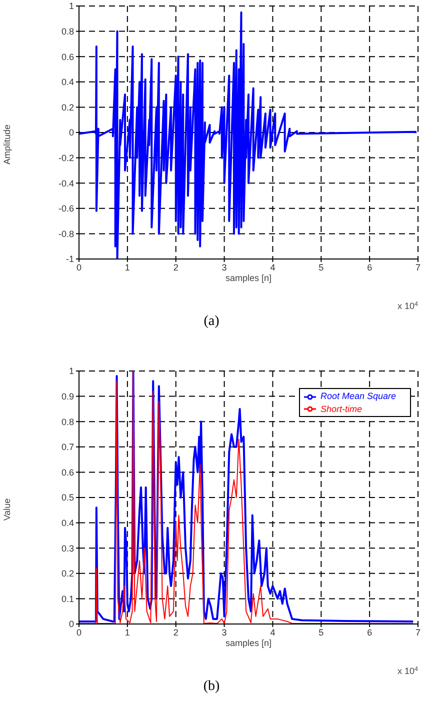 Image resolution: width=423 pixels, height=707 pixels. Describe the element at coordinates (67, 599) in the screenshot. I see `y-tick-label: 0.1` at that location.